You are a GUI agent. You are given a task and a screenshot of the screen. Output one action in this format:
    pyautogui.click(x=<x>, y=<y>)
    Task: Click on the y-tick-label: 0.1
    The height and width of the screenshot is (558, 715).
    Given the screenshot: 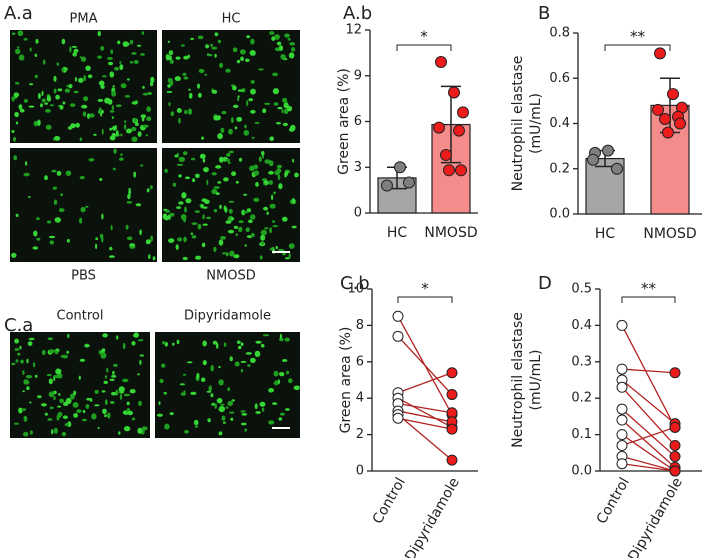 What is the action you would take?
    pyautogui.click(x=581, y=434)
    